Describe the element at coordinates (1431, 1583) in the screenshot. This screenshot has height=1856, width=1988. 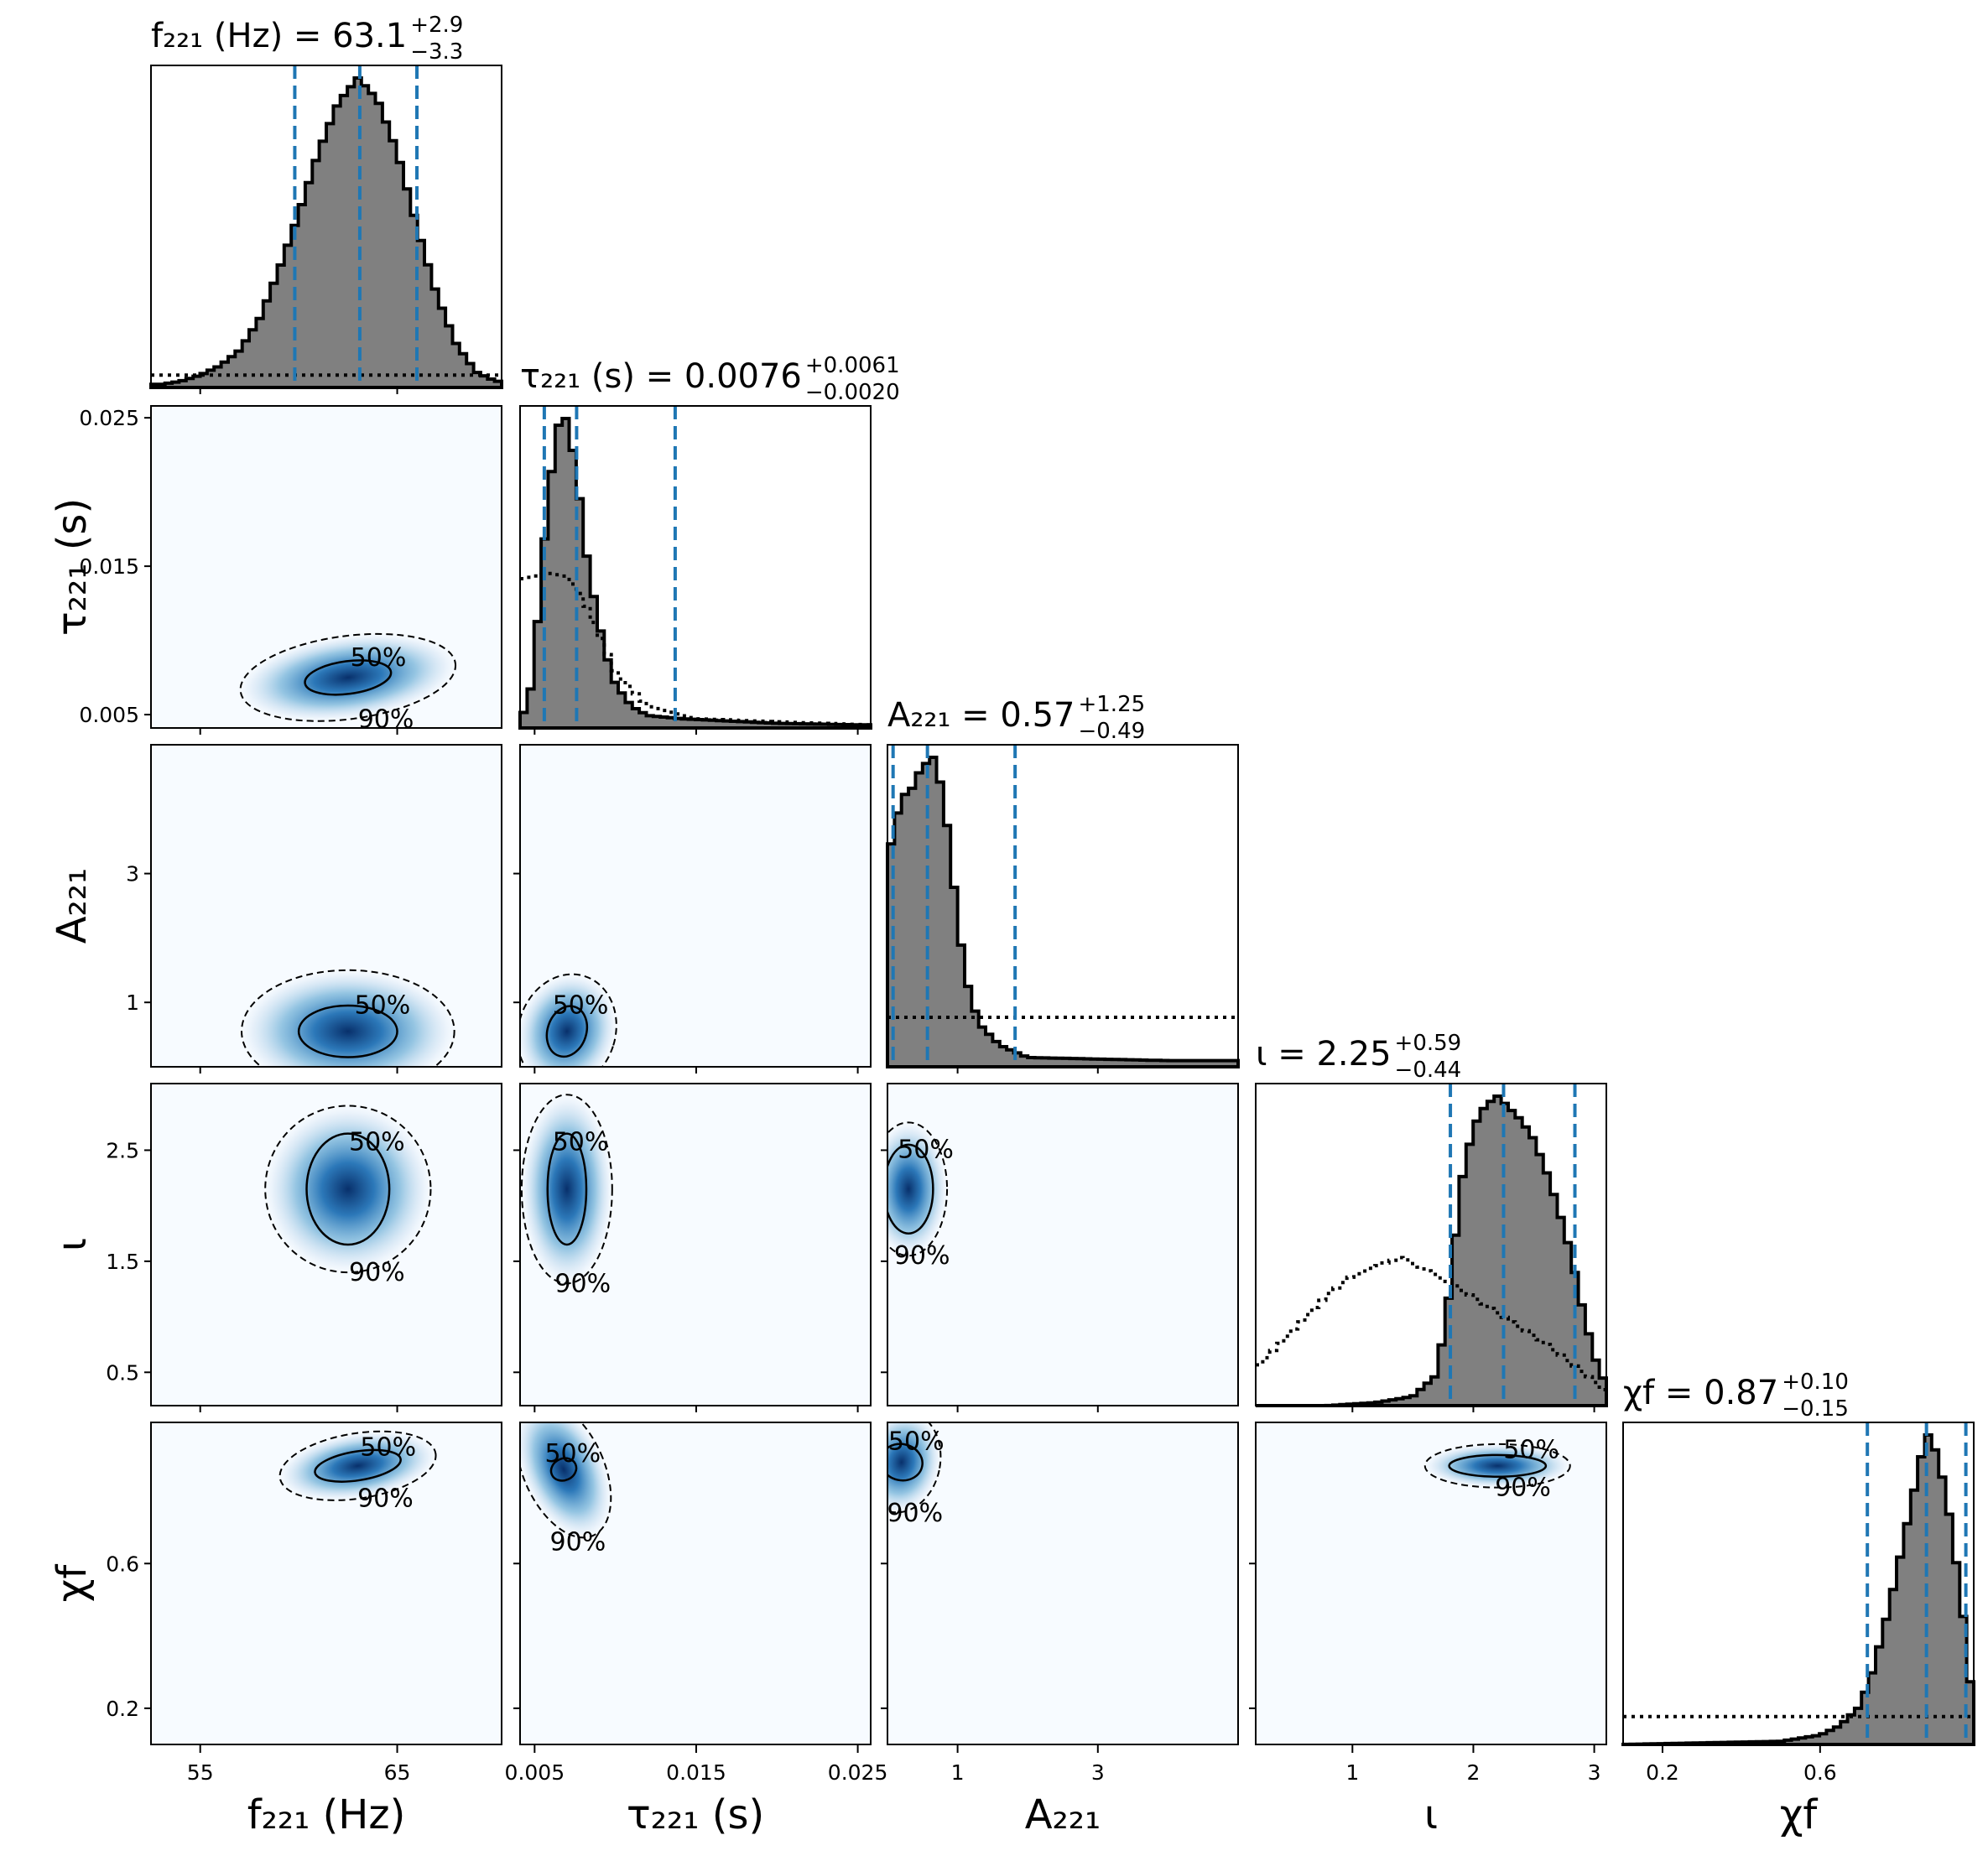
I see `joint-panel-iota-chif: 50%90%` at that location.